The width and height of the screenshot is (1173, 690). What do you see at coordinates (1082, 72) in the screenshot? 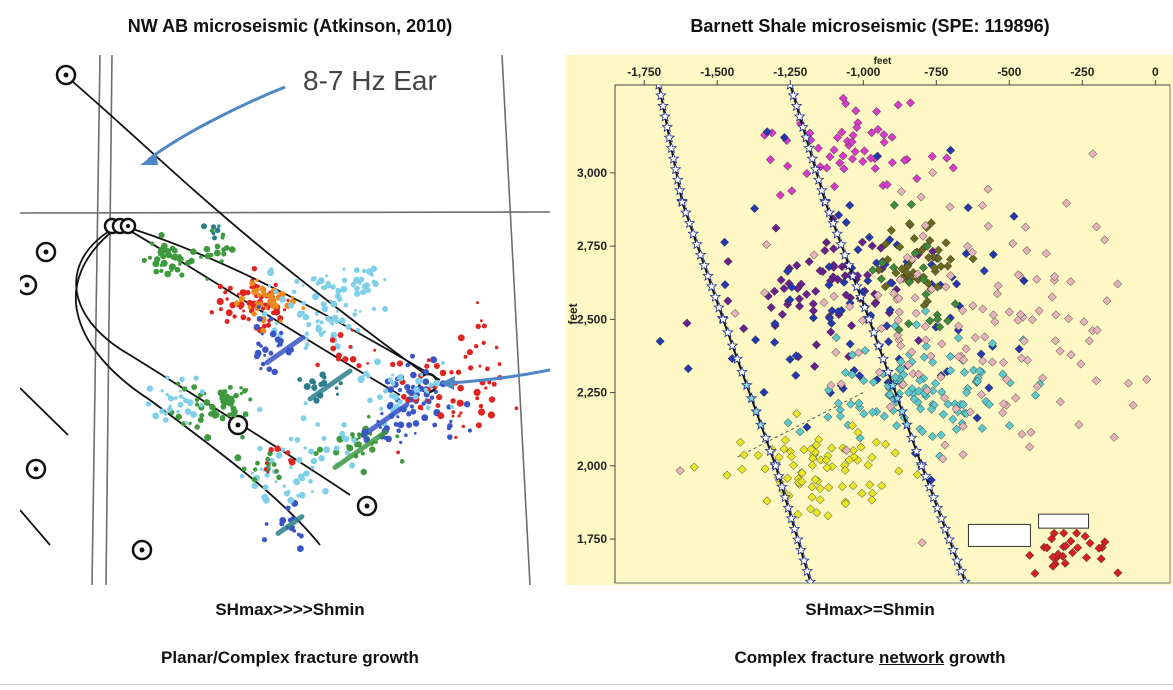
I see `x-tick-label: -250` at bounding box center [1082, 72].